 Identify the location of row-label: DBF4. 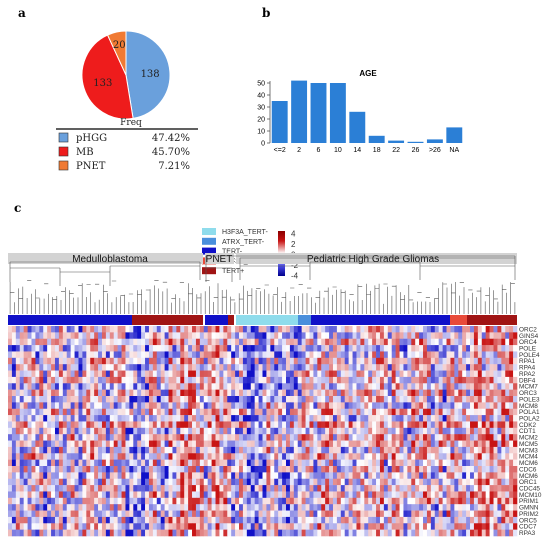
(527, 380).